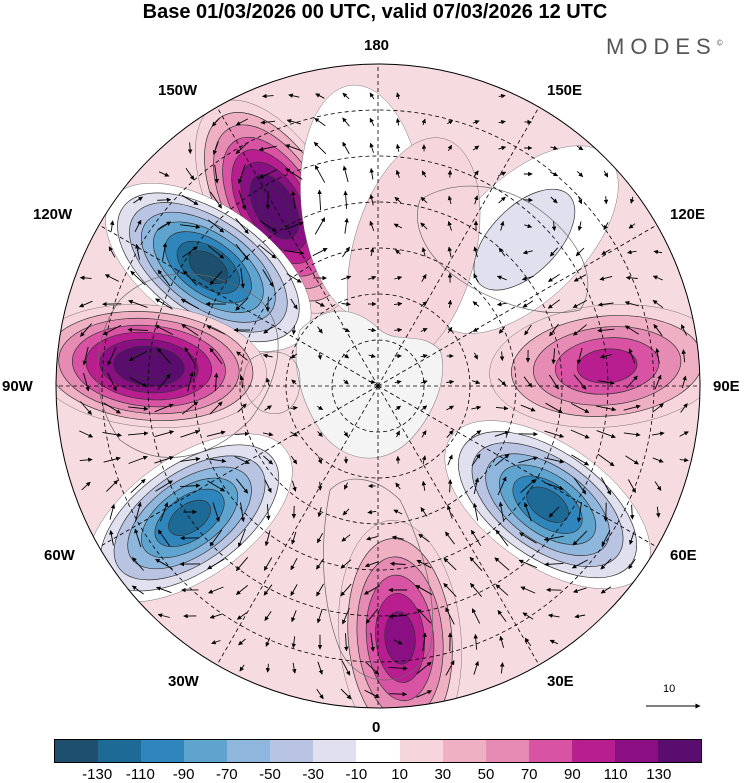  I want to click on lon-label-30e: 30E, so click(560, 681).